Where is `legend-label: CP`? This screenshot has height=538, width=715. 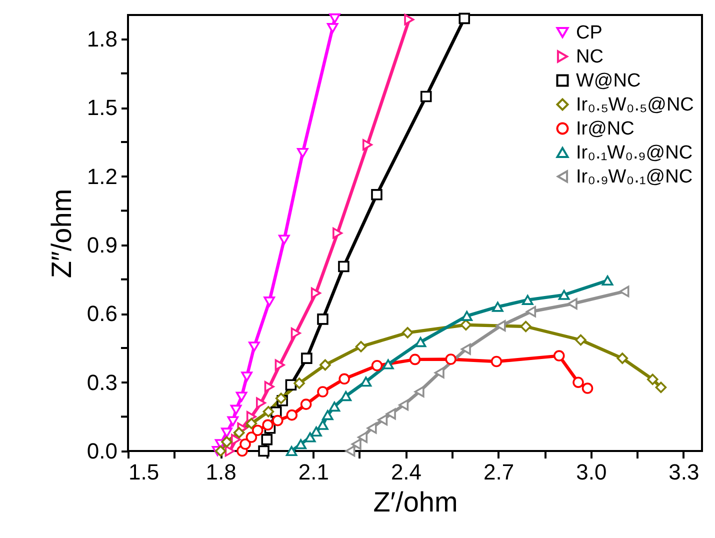
legend-label: CP is located at coordinates (589, 33).